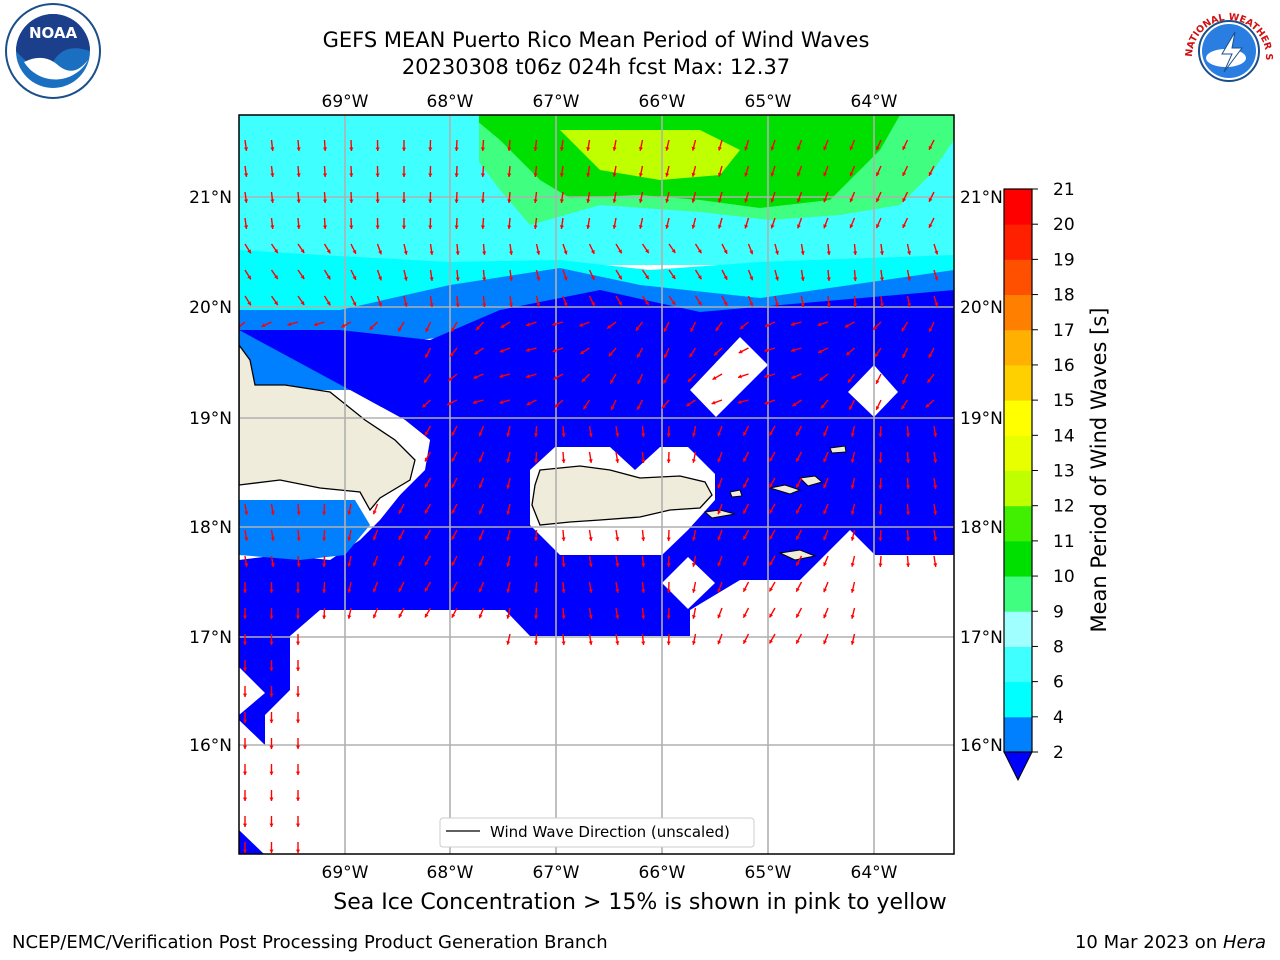  I want to click on map-subtitle: 20230308 t06z 024h fcst Max: 12.37, so click(596, 67).